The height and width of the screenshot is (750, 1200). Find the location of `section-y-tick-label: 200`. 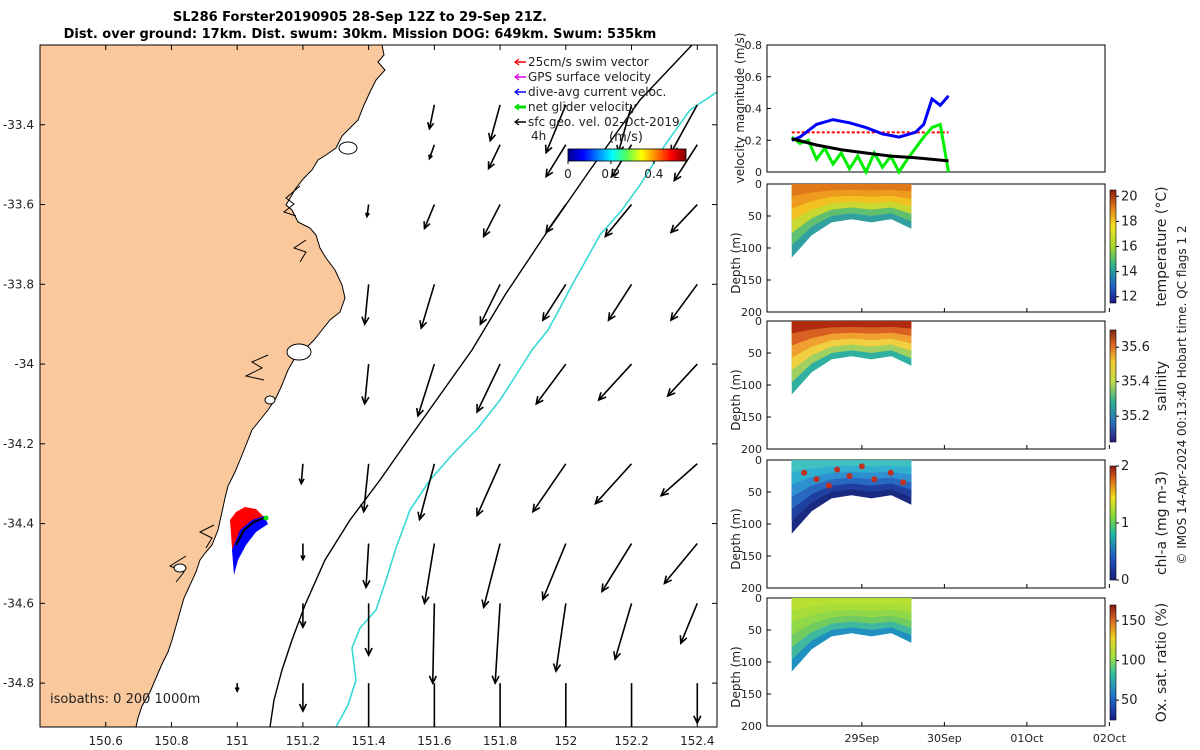

section-y-tick-label: 200 is located at coordinates (751, 449).